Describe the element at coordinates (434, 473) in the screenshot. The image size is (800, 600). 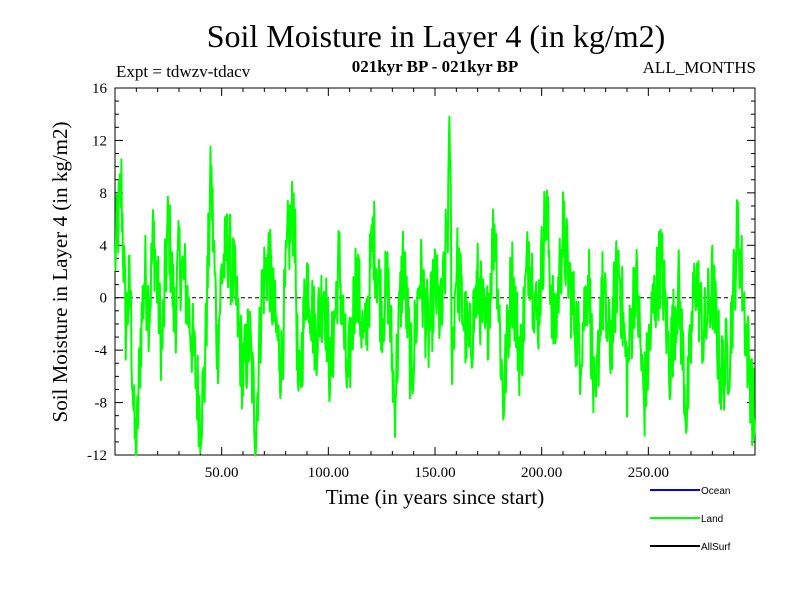
I see `x-tick-label: 150.00` at that location.